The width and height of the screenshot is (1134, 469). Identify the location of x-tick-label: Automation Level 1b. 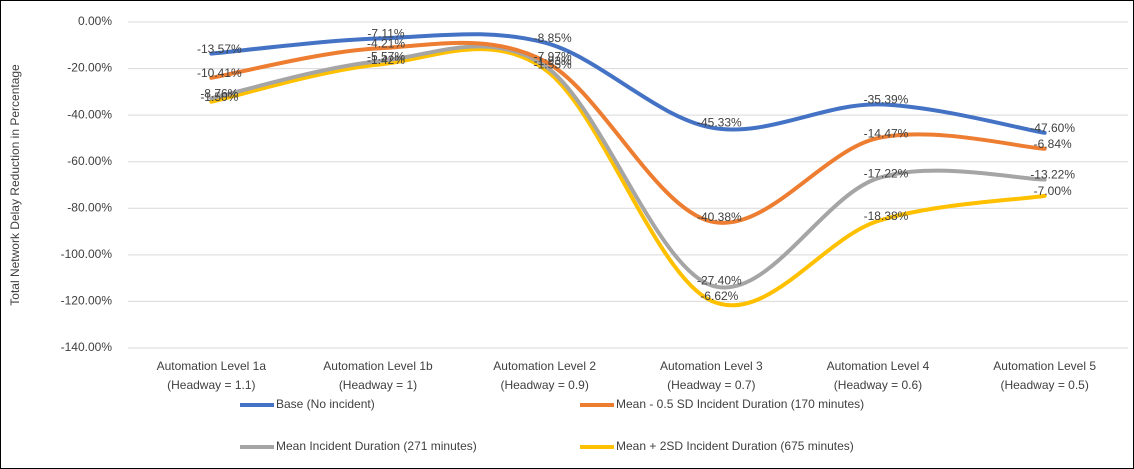
(378, 366).